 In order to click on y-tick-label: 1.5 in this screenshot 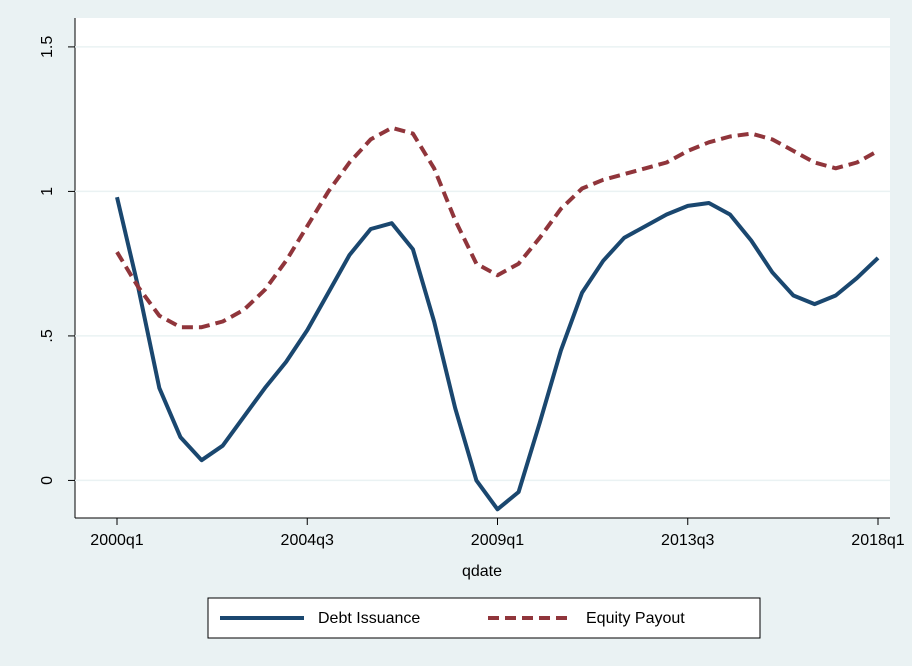, I will do `click(47, 47)`.